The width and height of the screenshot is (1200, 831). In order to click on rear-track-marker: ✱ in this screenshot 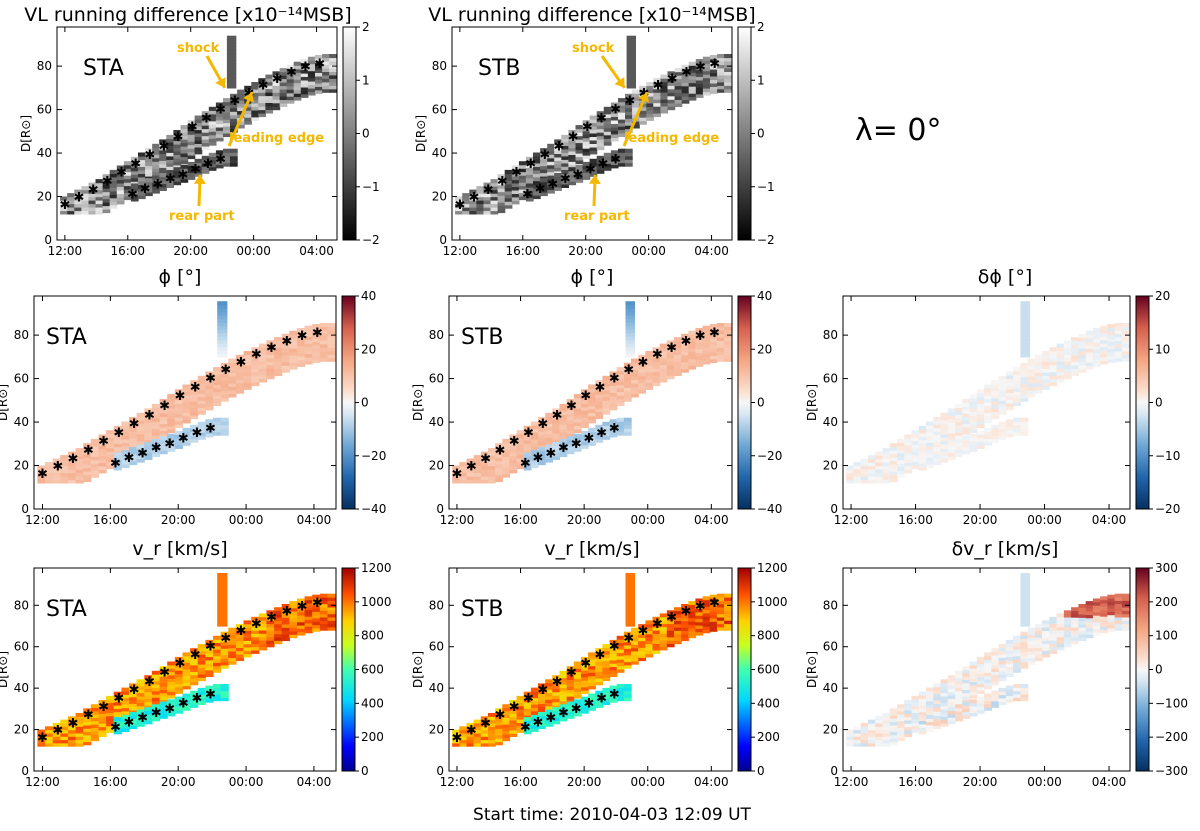, I will do `click(538, 458)`.